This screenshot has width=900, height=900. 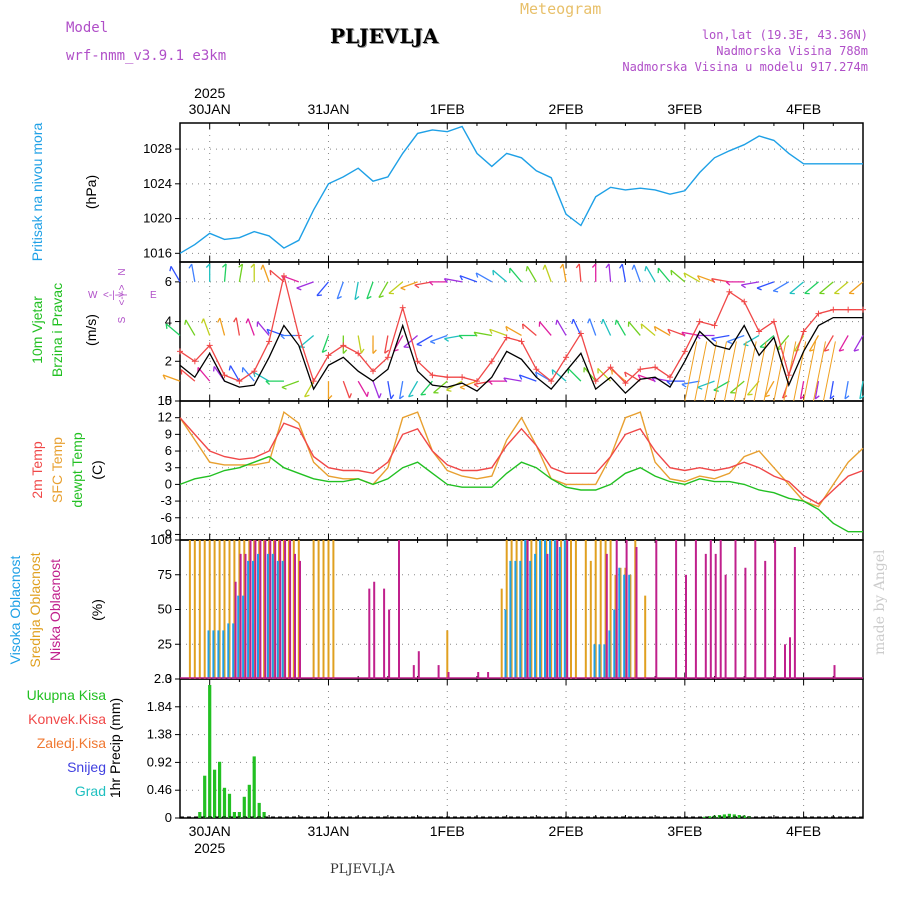 I want to click on wind-legend-n: N, so click(x=122, y=271).